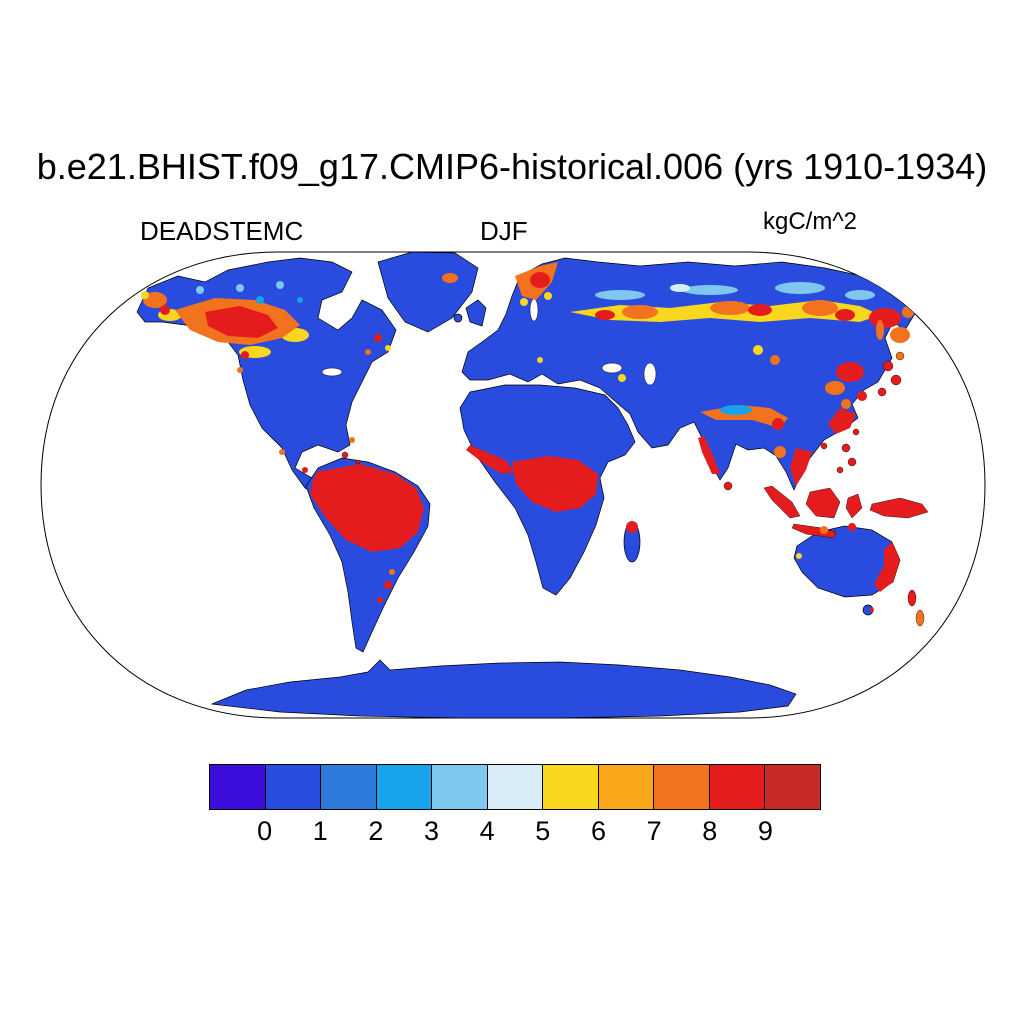 The width and height of the screenshot is (1024, 1024). Describe the element at coordinates (782, 502) in the screenshot. I see `sumatra` at that location.